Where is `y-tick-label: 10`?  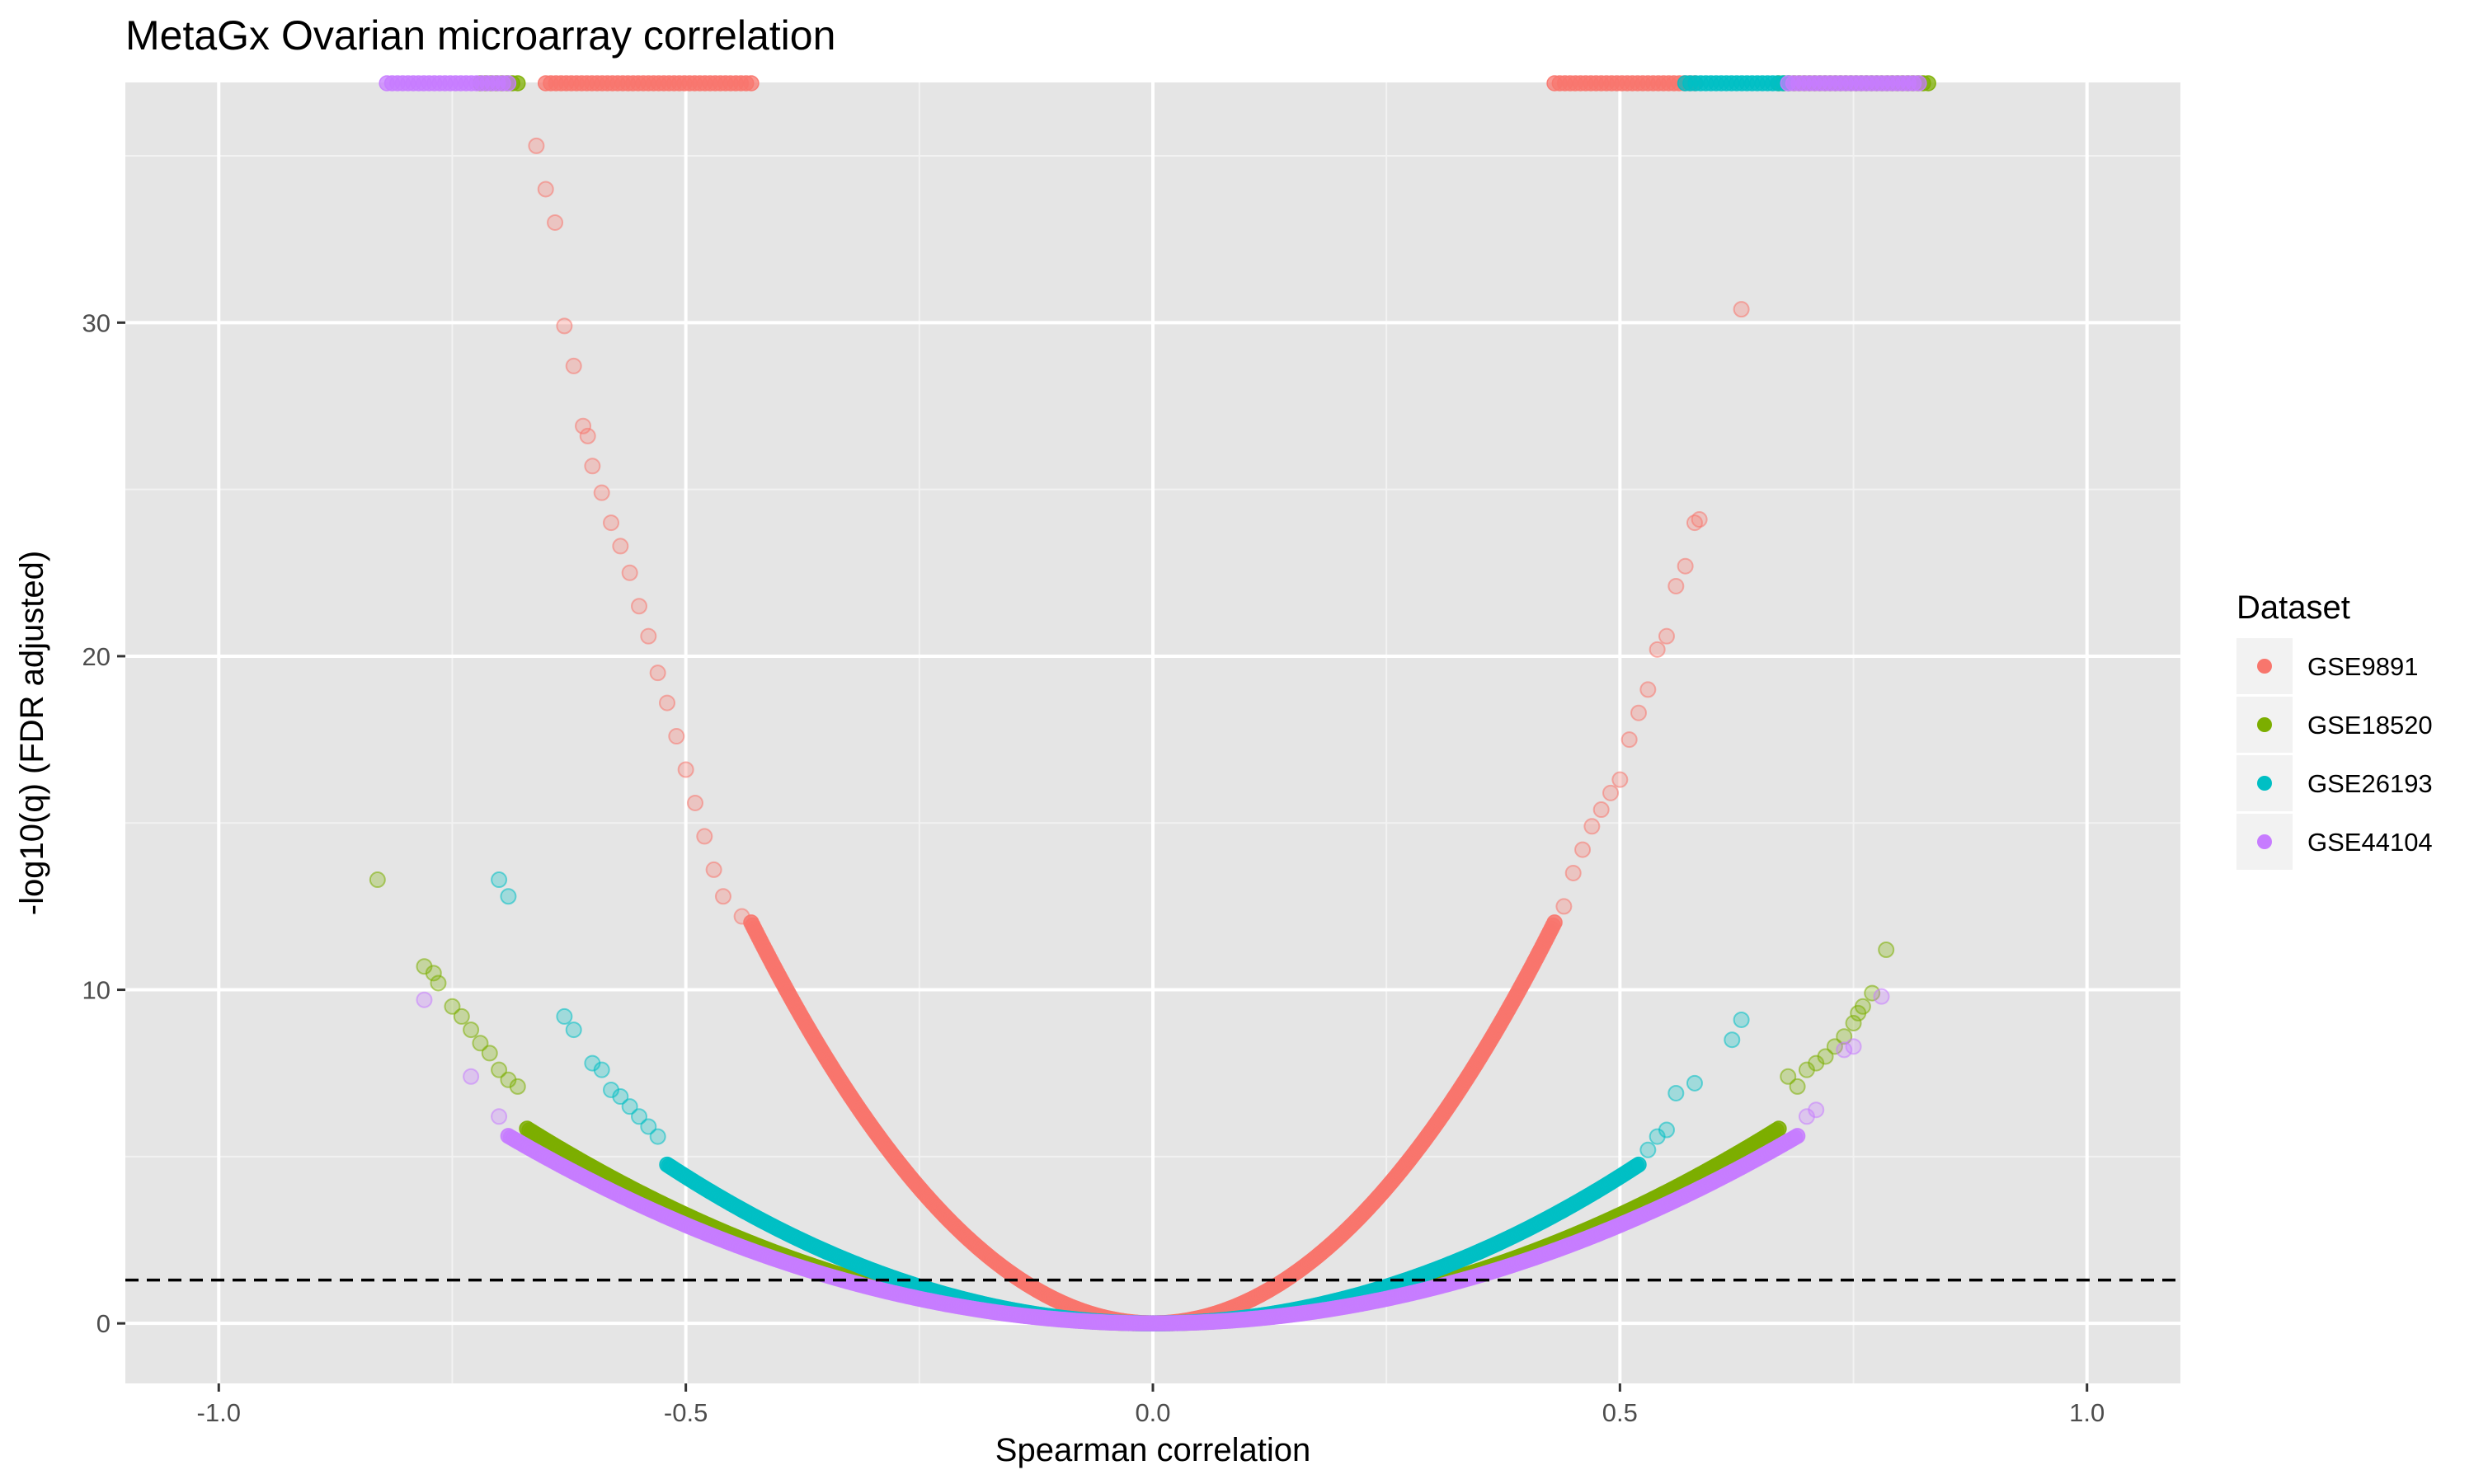 y-tick-label: 10 is located at coordinates (96, 991).